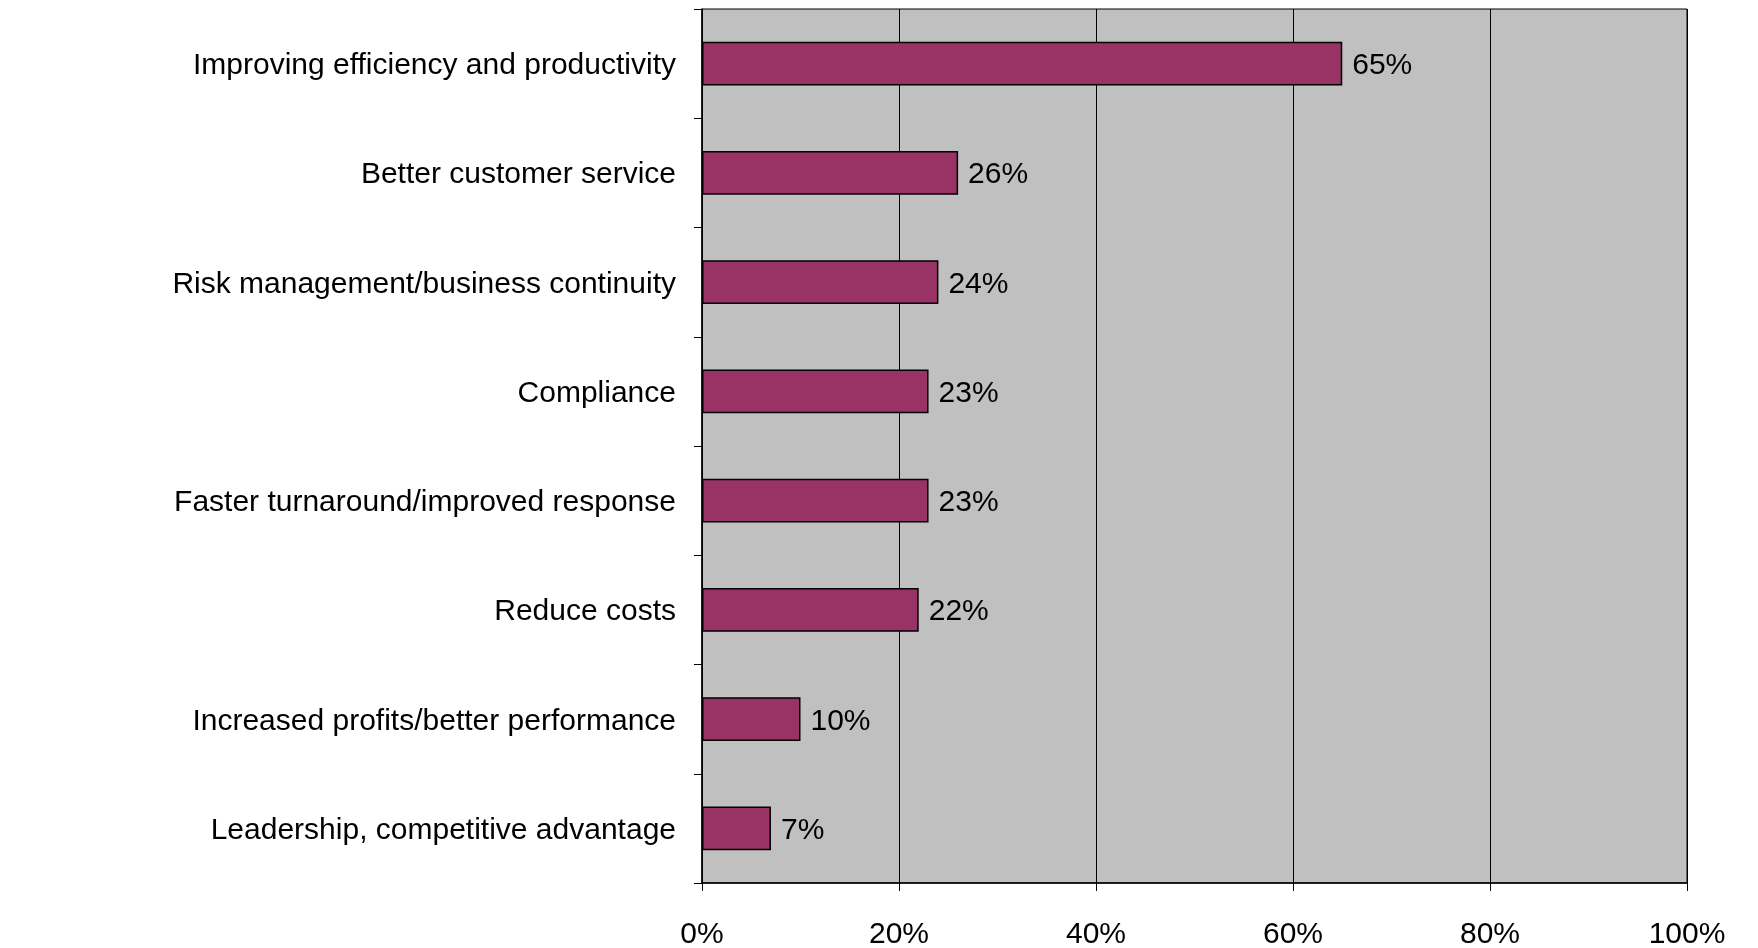  I want to click on data-label: 65%, so click(1382, 64).